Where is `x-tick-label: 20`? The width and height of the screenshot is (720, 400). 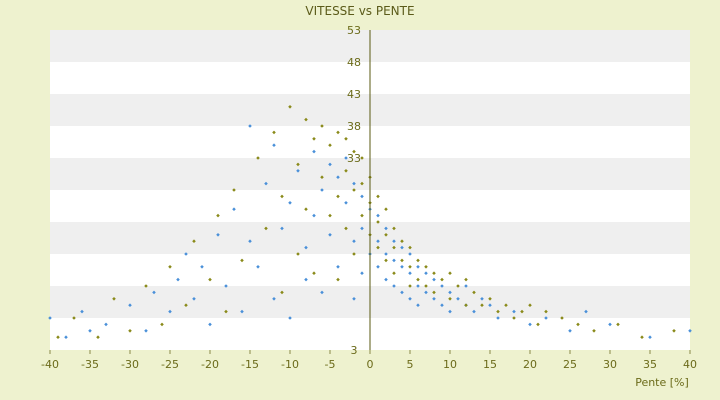
x-tick-label: 20 is located at coordinates (530, 364).